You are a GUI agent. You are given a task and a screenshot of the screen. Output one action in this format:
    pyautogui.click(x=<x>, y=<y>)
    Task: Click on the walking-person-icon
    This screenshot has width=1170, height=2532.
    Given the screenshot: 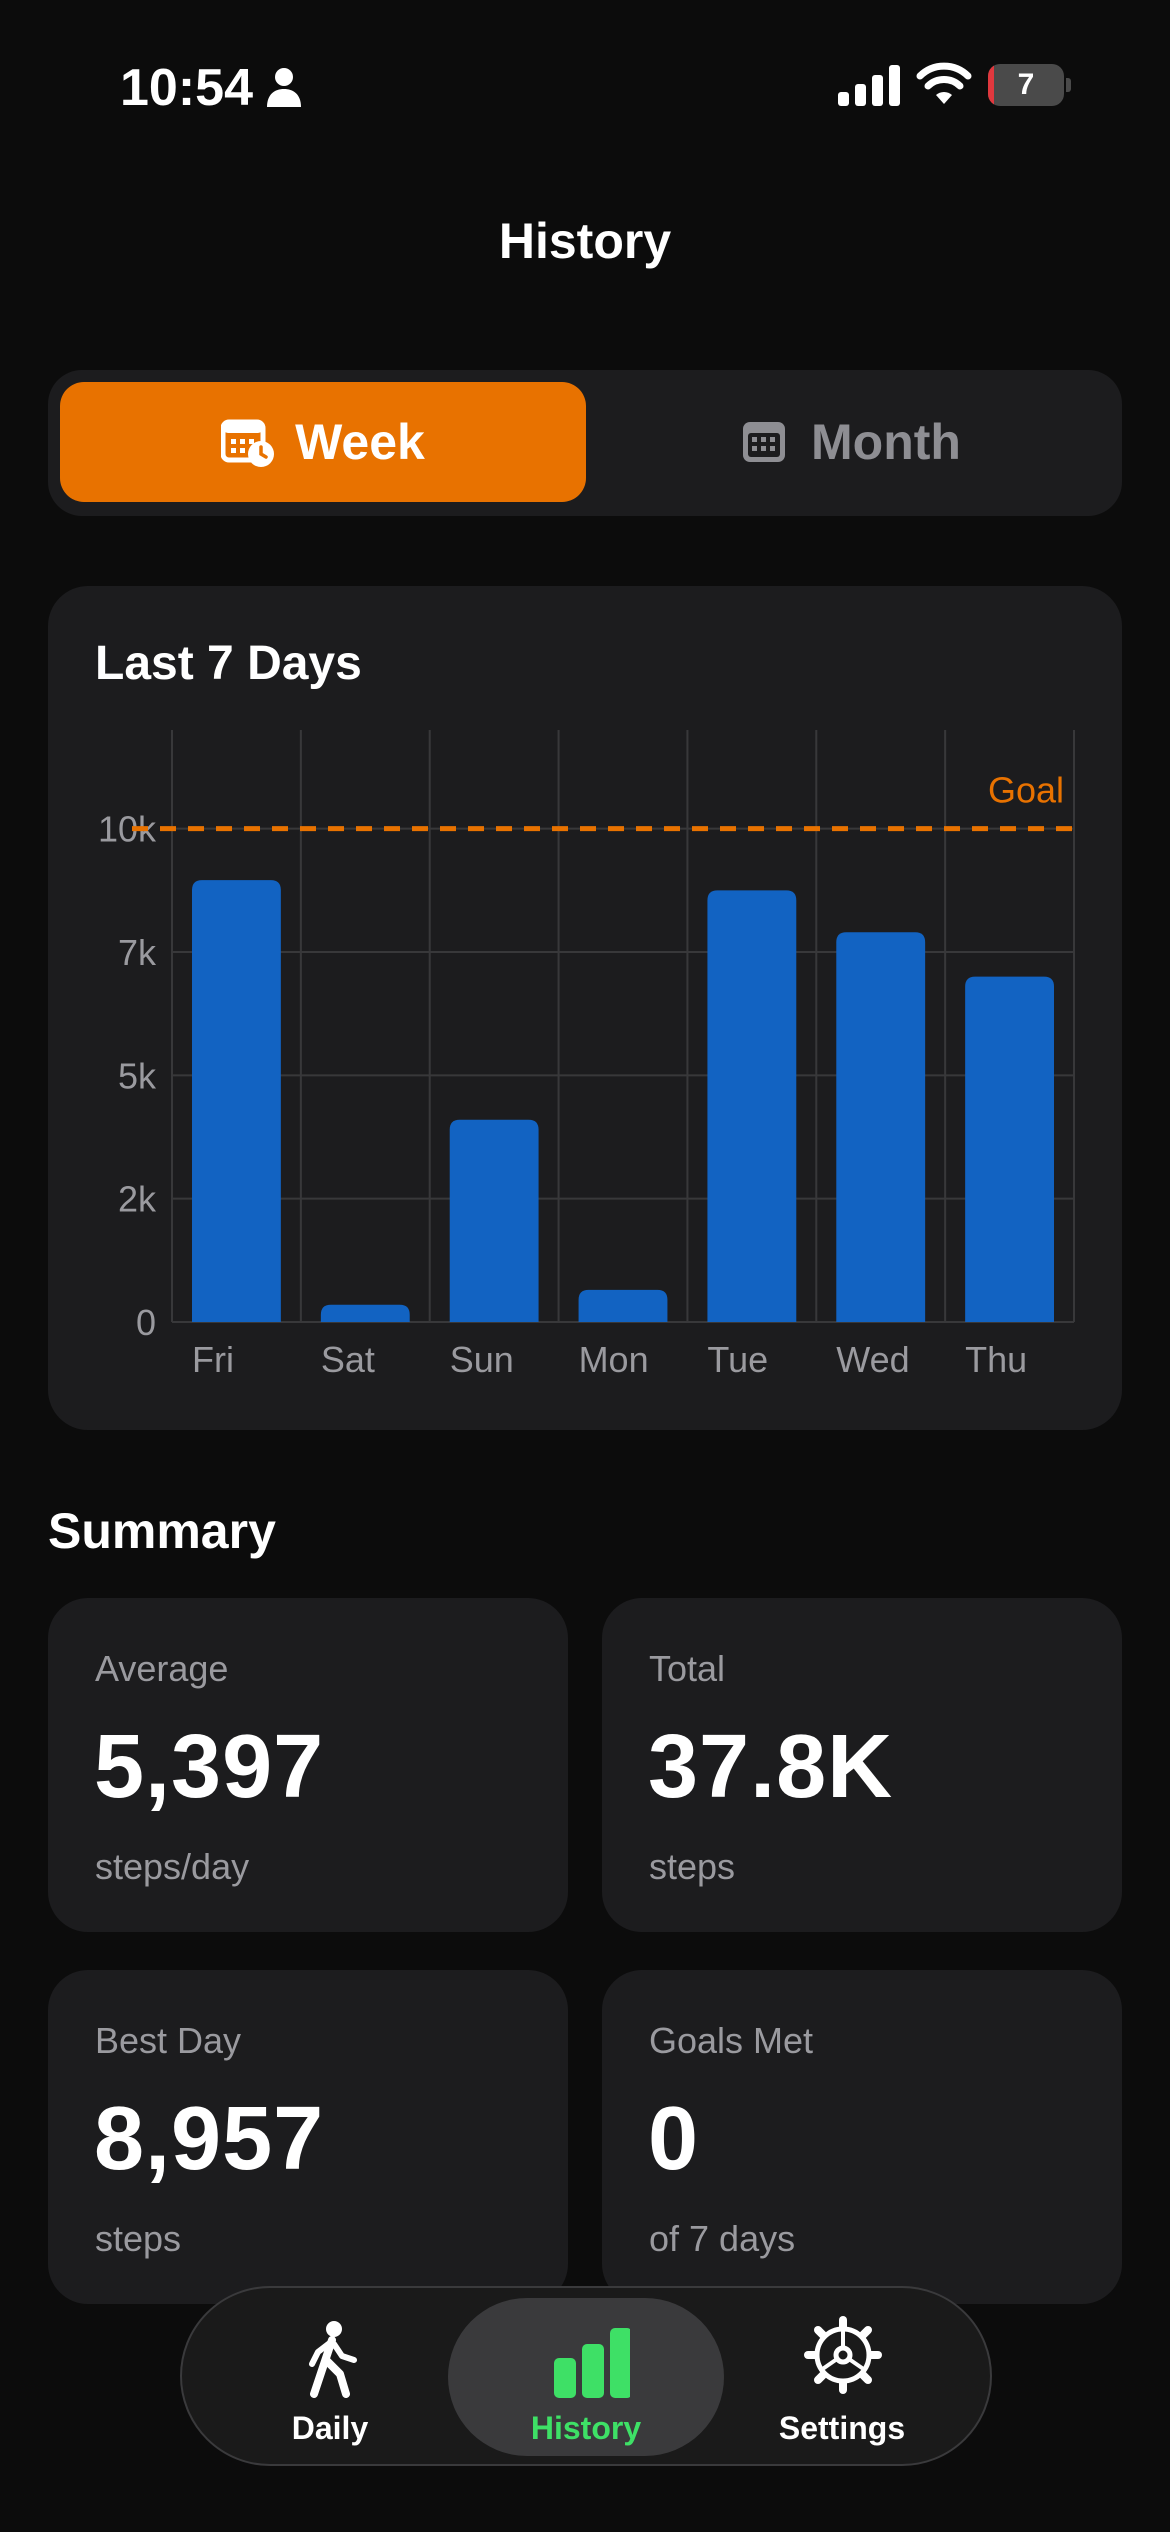 What is the action you would take?
    pyautogui.click(x=333, y=2359)
    